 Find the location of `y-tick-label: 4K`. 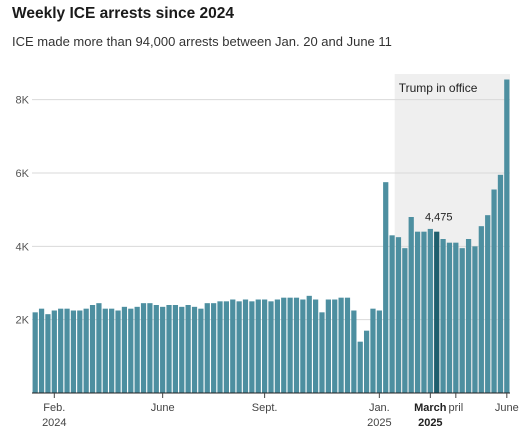

y-tick-label: 4K is located at coordinates (23, 247).